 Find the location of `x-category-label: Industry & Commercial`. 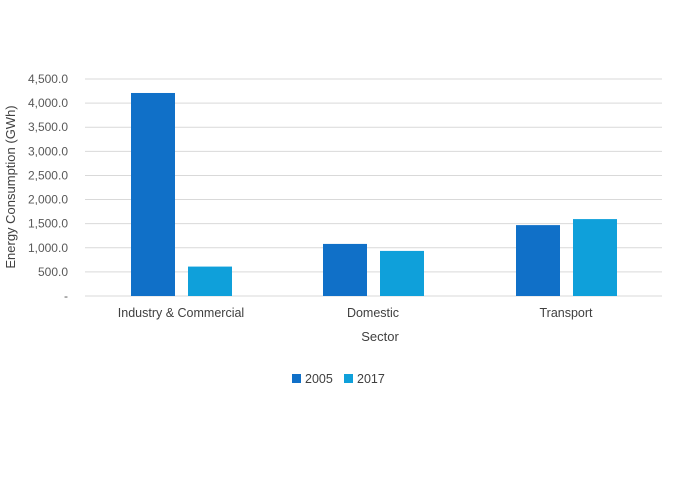

x-category-label: Industry & Commercial is located at coordinates (181, 313).